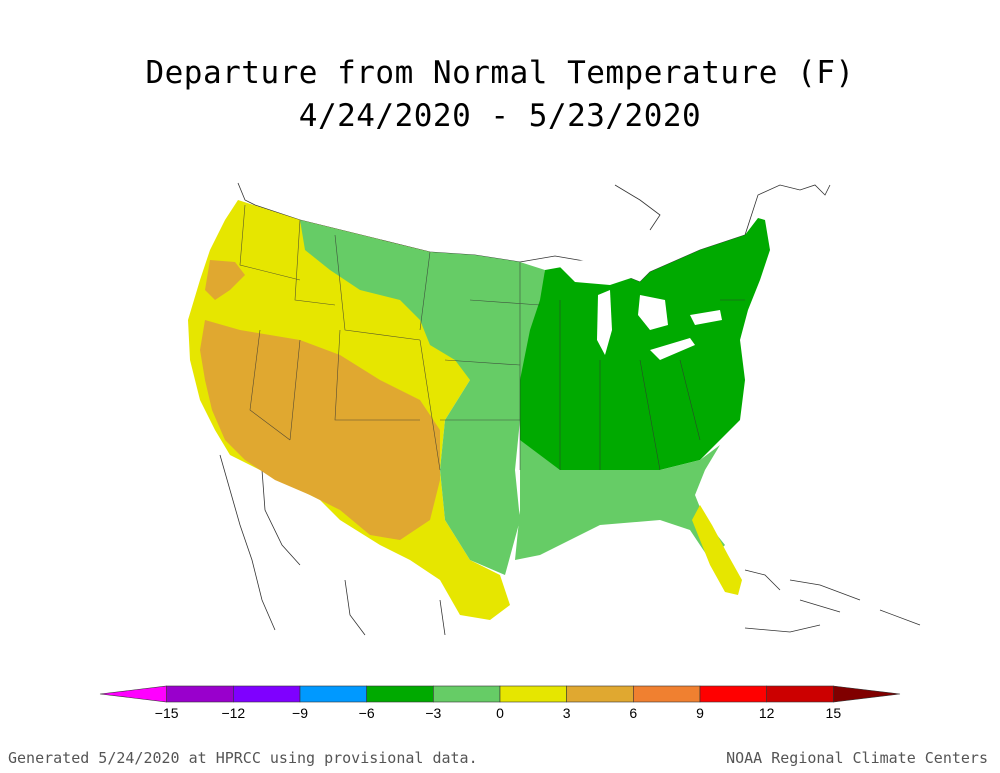 The height and width of the screenshot is (773, 1000). Describe the element at coordinates (332, 545) in the screenshot. I see `mexico-outline` at that location.